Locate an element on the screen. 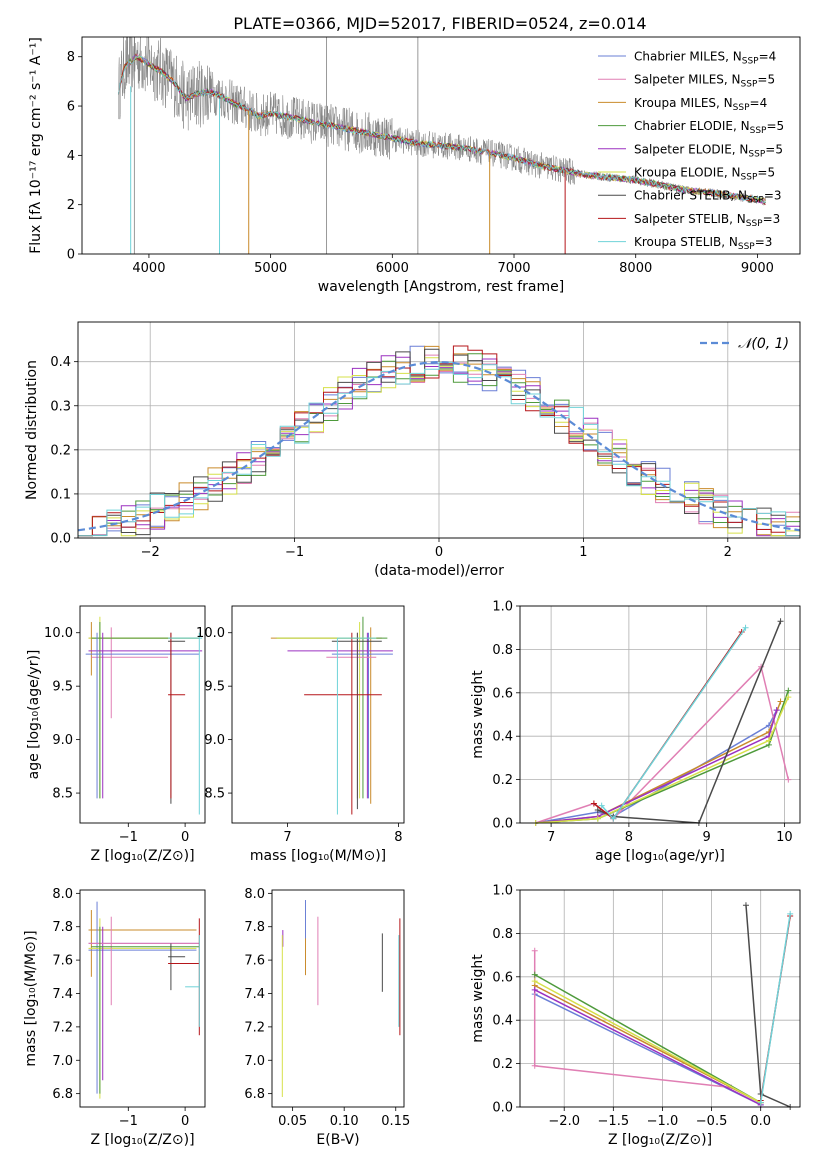 The image size is (819, 1170). x-tick-label: 0.05 is located at coordinates (292, 1121).